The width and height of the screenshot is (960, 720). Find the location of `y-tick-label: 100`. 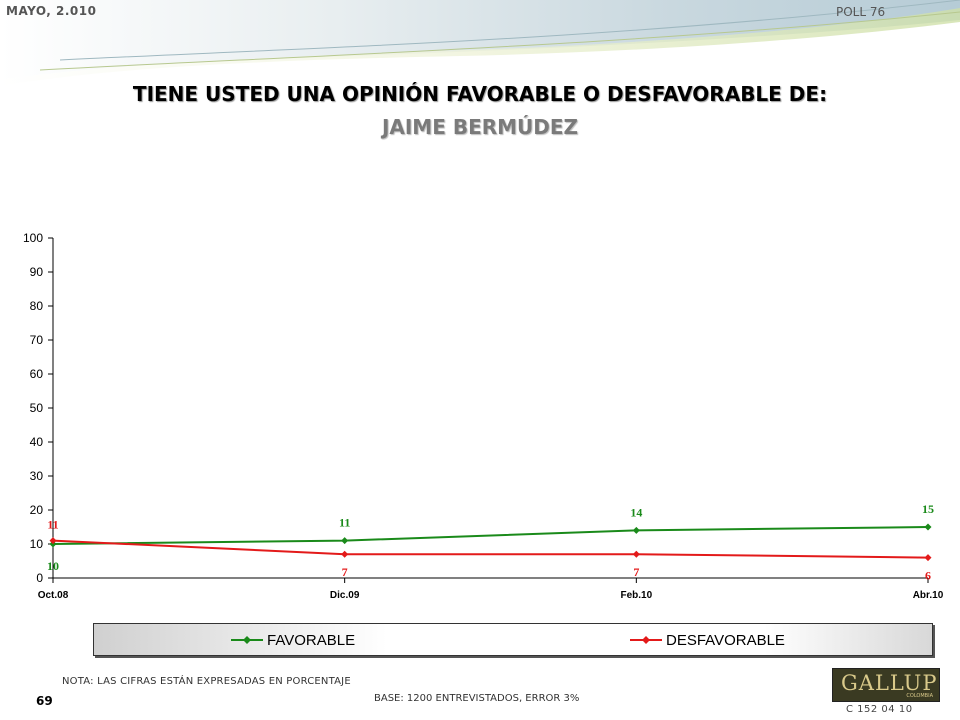

y-tick-label: 100 is located at coordinates (33, 238).